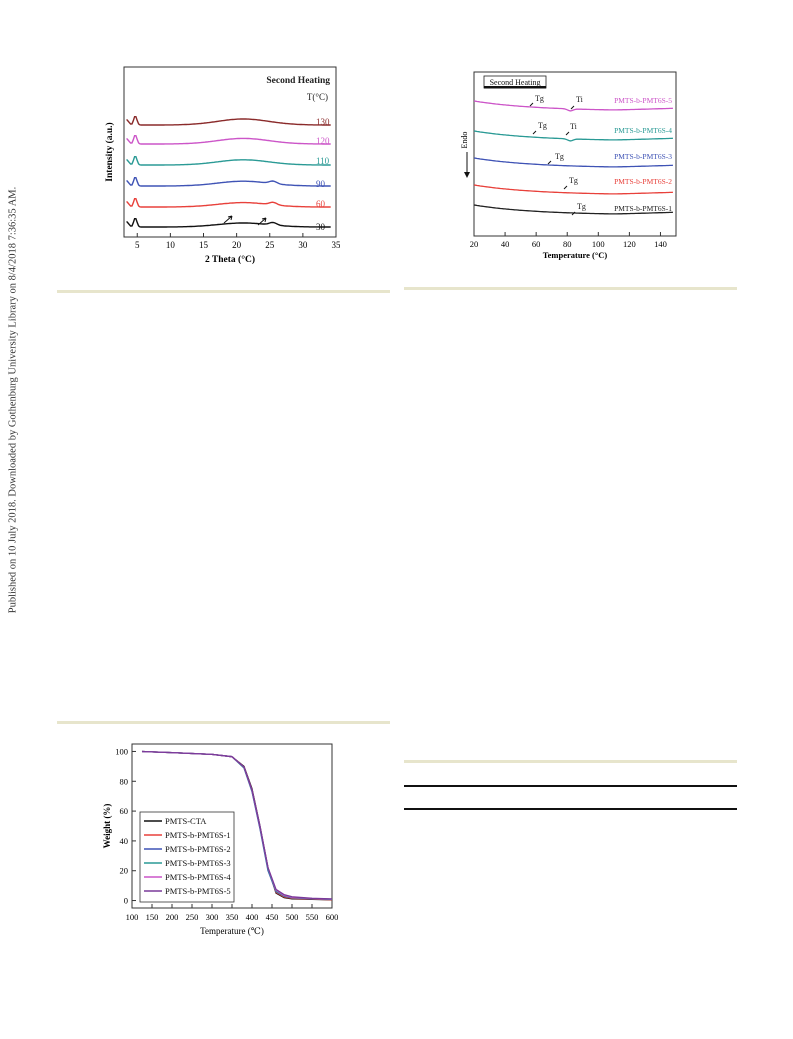 The height and width of the screenshot is (1039, 793). Describe the element at coordinates (575, 255) in the screenshot. I see `dsc-x-axis-label: Temperature (°C)` at that location.